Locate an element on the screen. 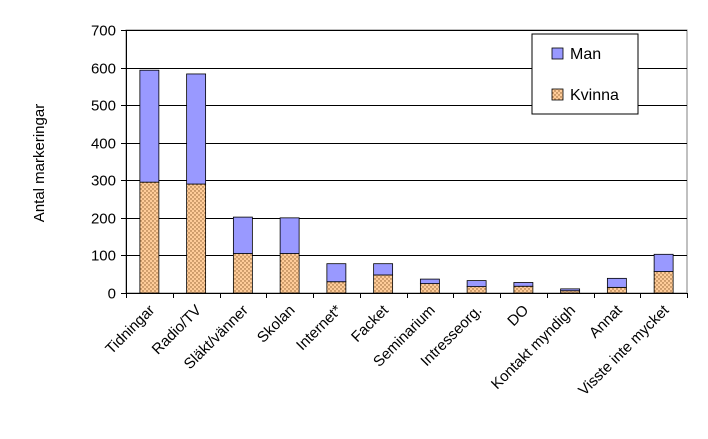 This screenshot has width=708, height=439. x-tick-label: Facket is located at coordinates (370, 323).